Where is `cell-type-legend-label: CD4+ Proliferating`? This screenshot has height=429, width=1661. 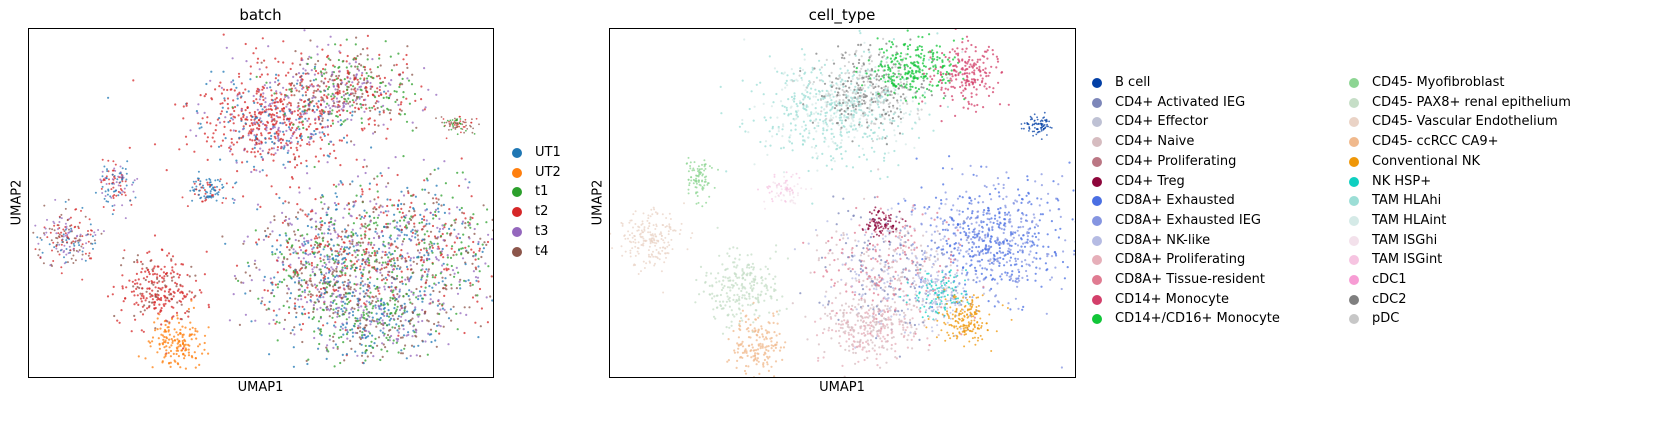 cell-type-legend-label: CD4+ Proliferating is located at coordinates (1176, 161).